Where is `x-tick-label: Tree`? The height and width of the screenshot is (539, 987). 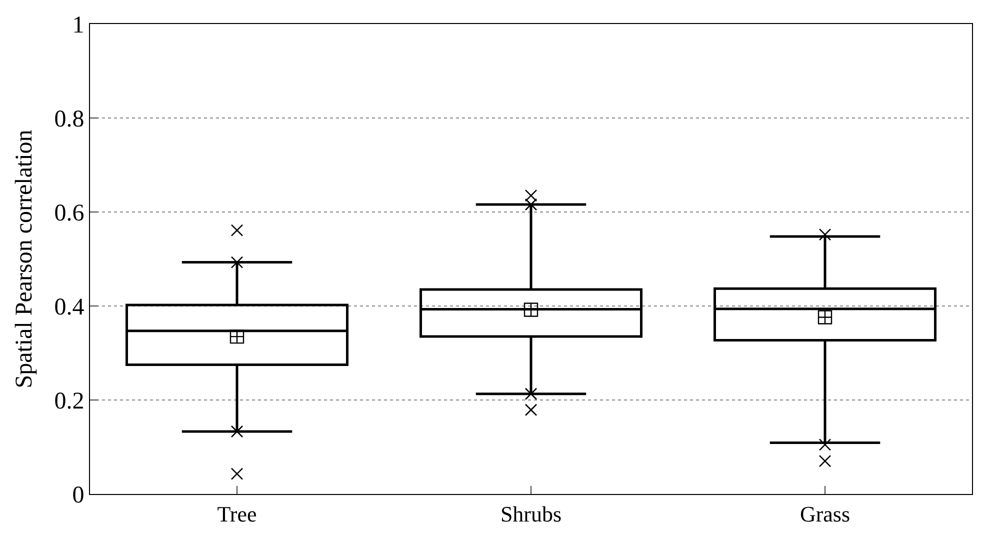 x-tick-label: Tree is located at coordinates (237, 513).